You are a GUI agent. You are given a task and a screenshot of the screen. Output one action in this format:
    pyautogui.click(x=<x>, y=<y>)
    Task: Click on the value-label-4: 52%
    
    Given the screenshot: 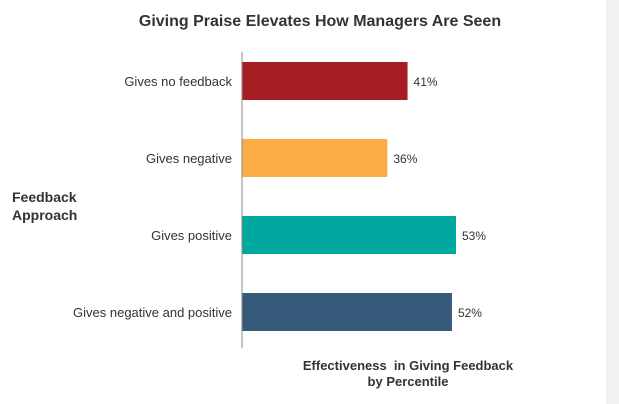 What is the action you would take?
    pyautogui.click(x=470, y=313)
    